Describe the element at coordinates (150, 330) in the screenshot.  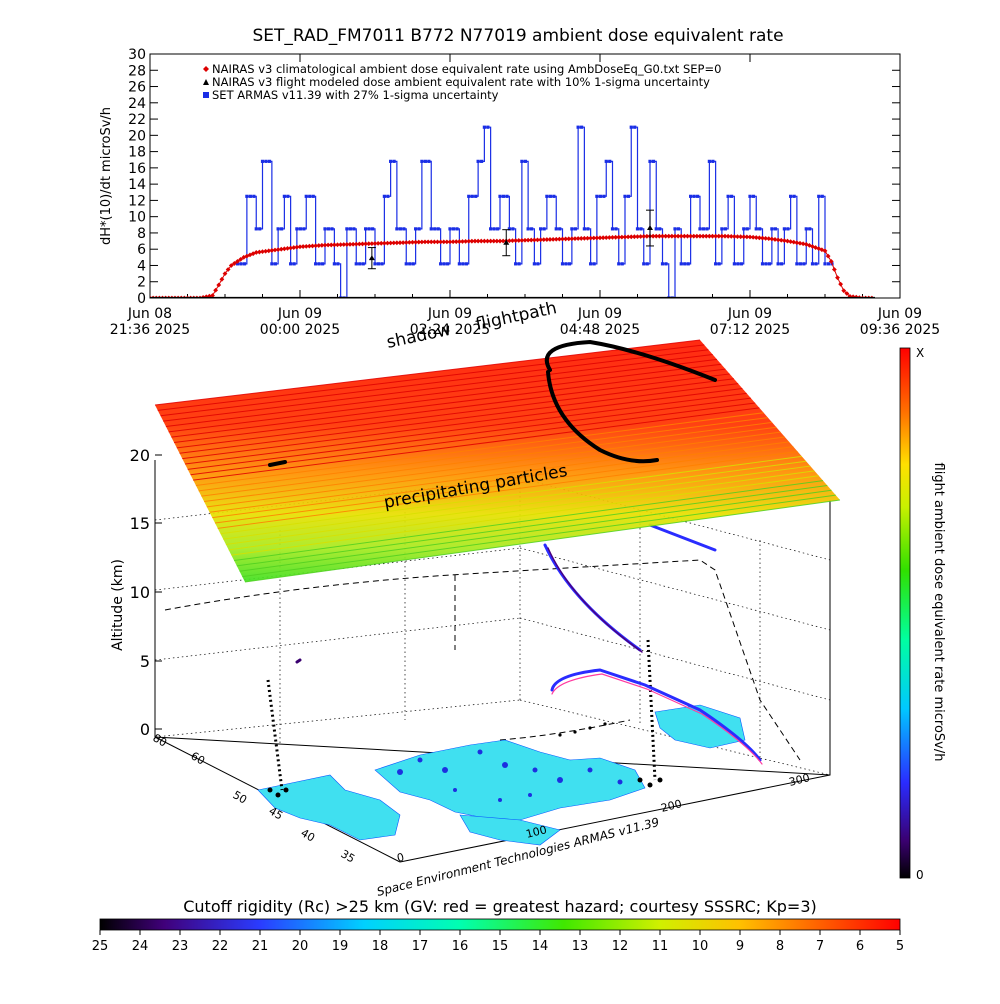
I see `x-tick-time: 21:36 2025` at that location.